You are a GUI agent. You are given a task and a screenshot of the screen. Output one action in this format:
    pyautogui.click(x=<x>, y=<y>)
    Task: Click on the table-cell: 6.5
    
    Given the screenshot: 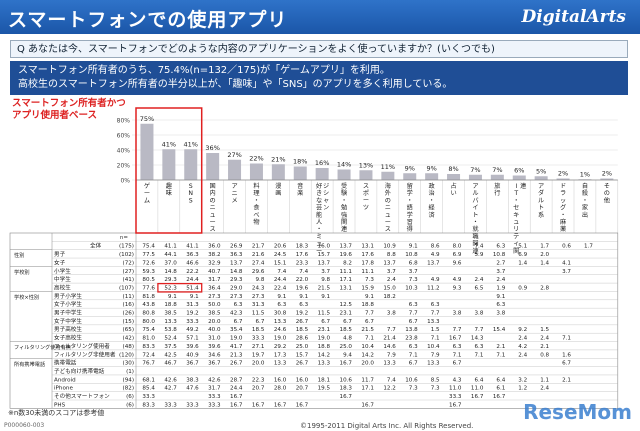 What is the action you would take?
    pyautogui.click(x=478, y=288)
    